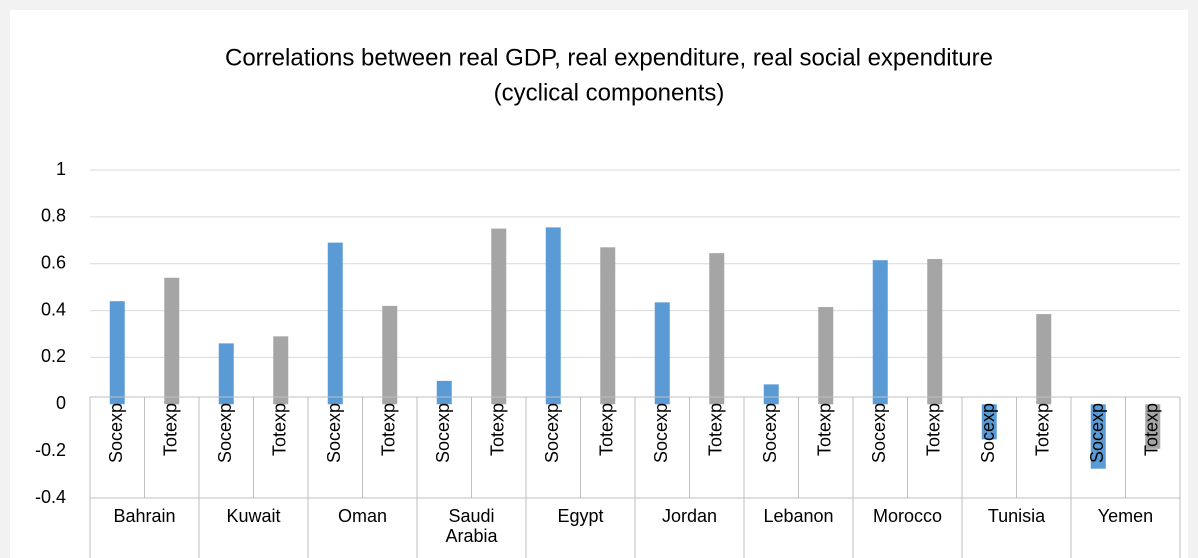 The image size is (1198, 558). What do you see at coordinates (907, 516) in the screenshot?
I see `group-label: Morocco` at bounding box center [907, 516].